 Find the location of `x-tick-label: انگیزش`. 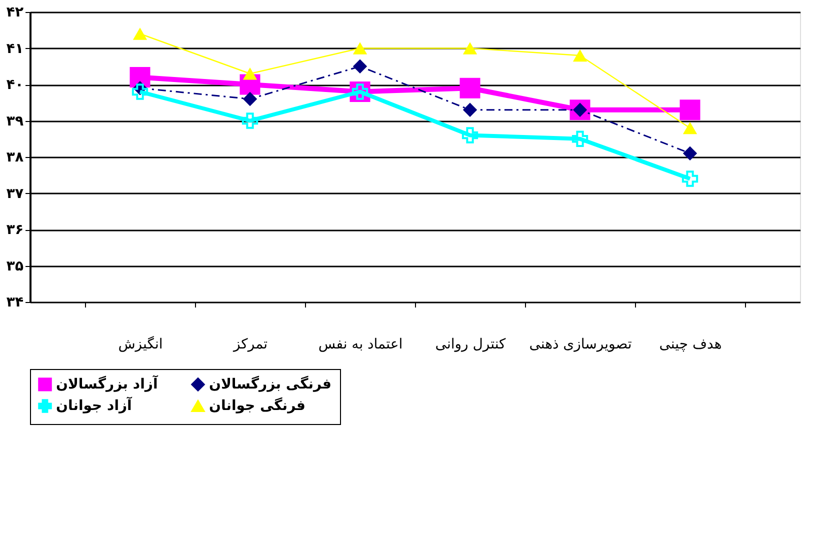

x-tick-label: انگیزش is located at coordinates (140, 344).